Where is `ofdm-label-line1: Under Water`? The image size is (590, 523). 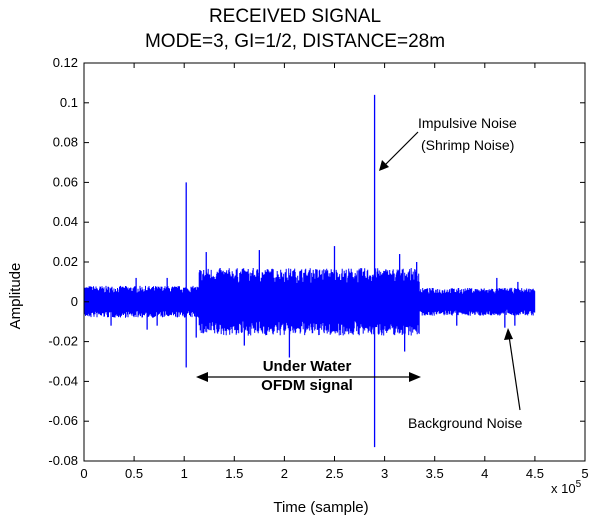 ofdm-label-line1: Under Water is located at coordinates (307, 366).